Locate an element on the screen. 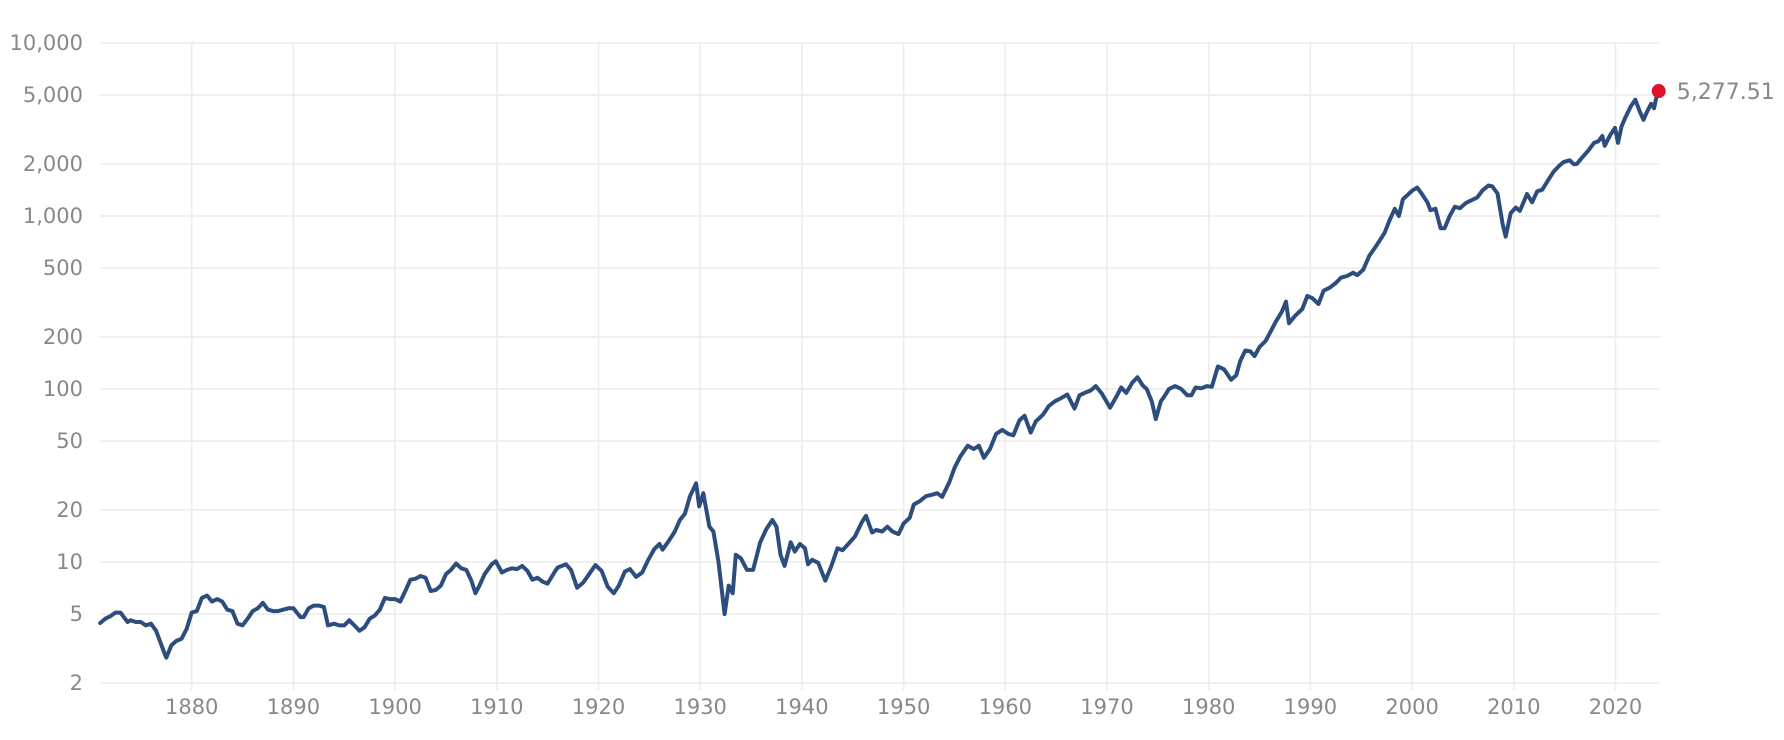 The width and height of the screenshot is (1784, 740). x-tick-label: 1910 is located at coordinates (496, 707).